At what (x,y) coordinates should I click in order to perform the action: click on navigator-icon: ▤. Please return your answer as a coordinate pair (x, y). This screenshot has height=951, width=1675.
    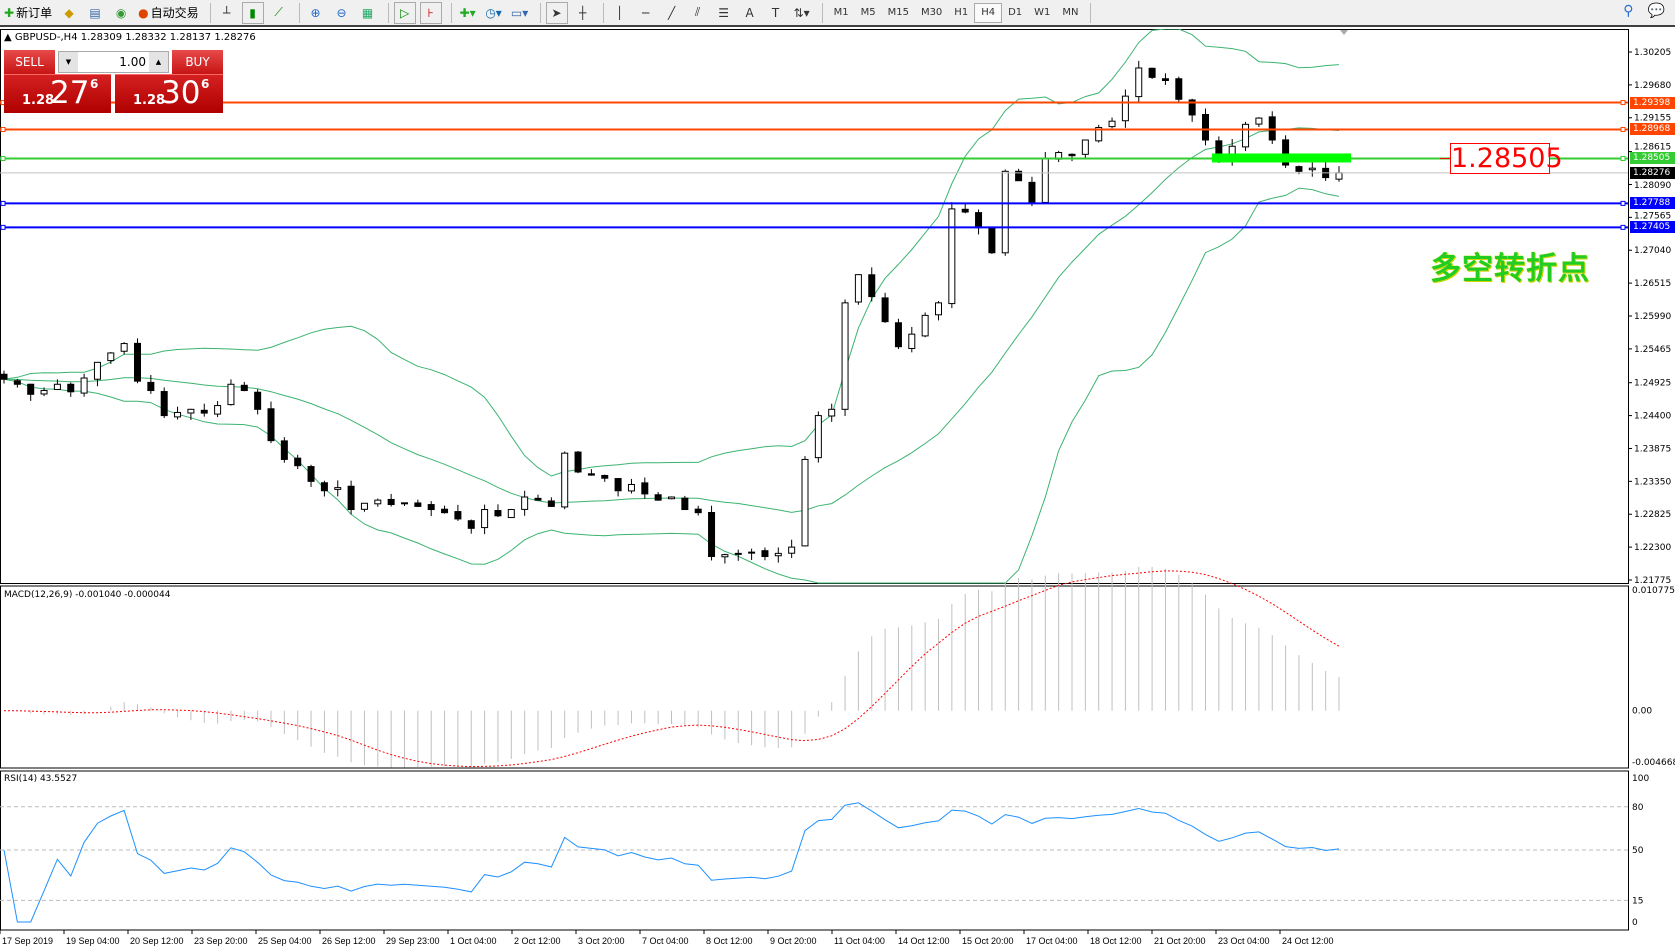
    Looking at the image, I should click on (95, 12).